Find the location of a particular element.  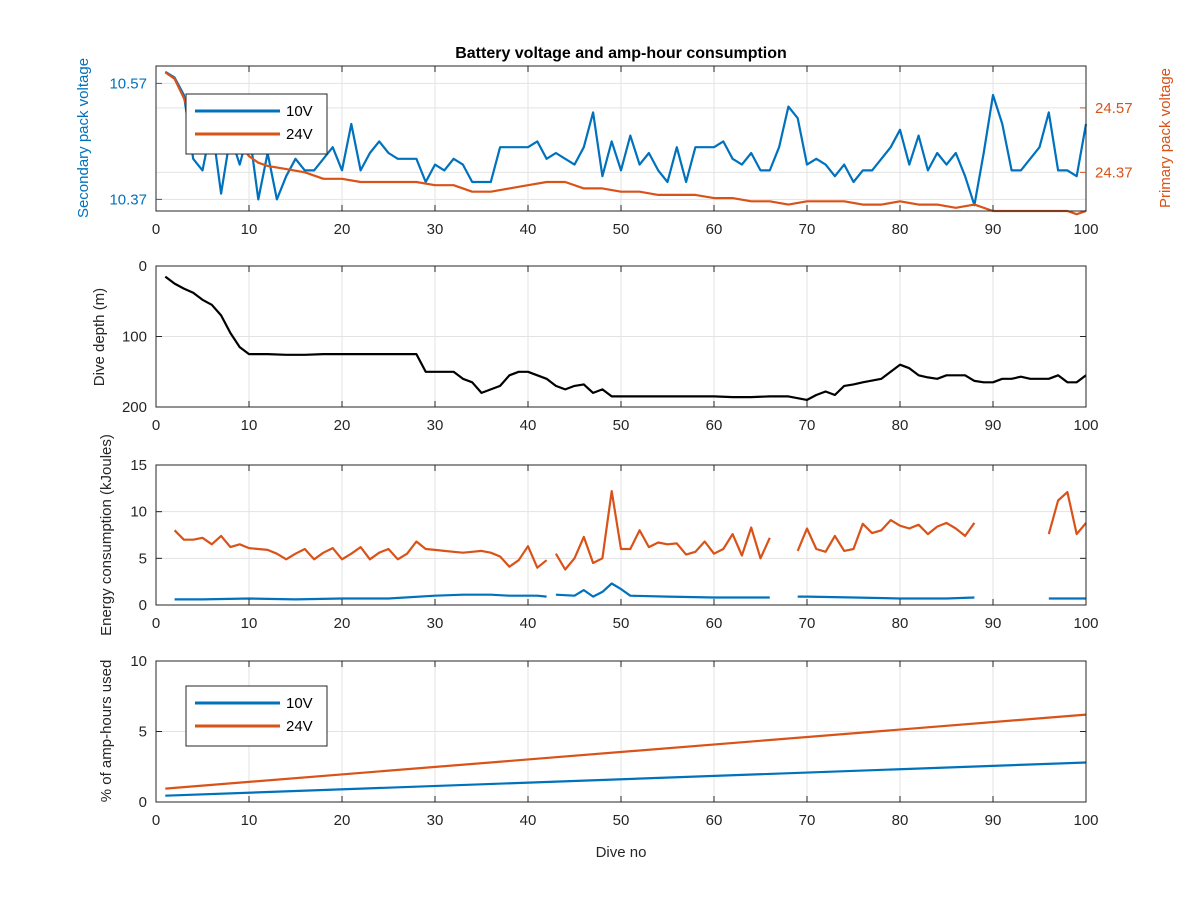

amphour-x-tick-label: 40 is located at coordinates (528, 820).